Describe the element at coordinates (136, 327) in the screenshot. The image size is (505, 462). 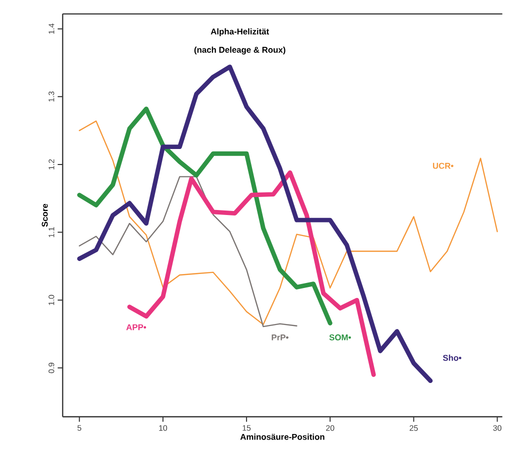
I see `series-label: APP•` at that location.